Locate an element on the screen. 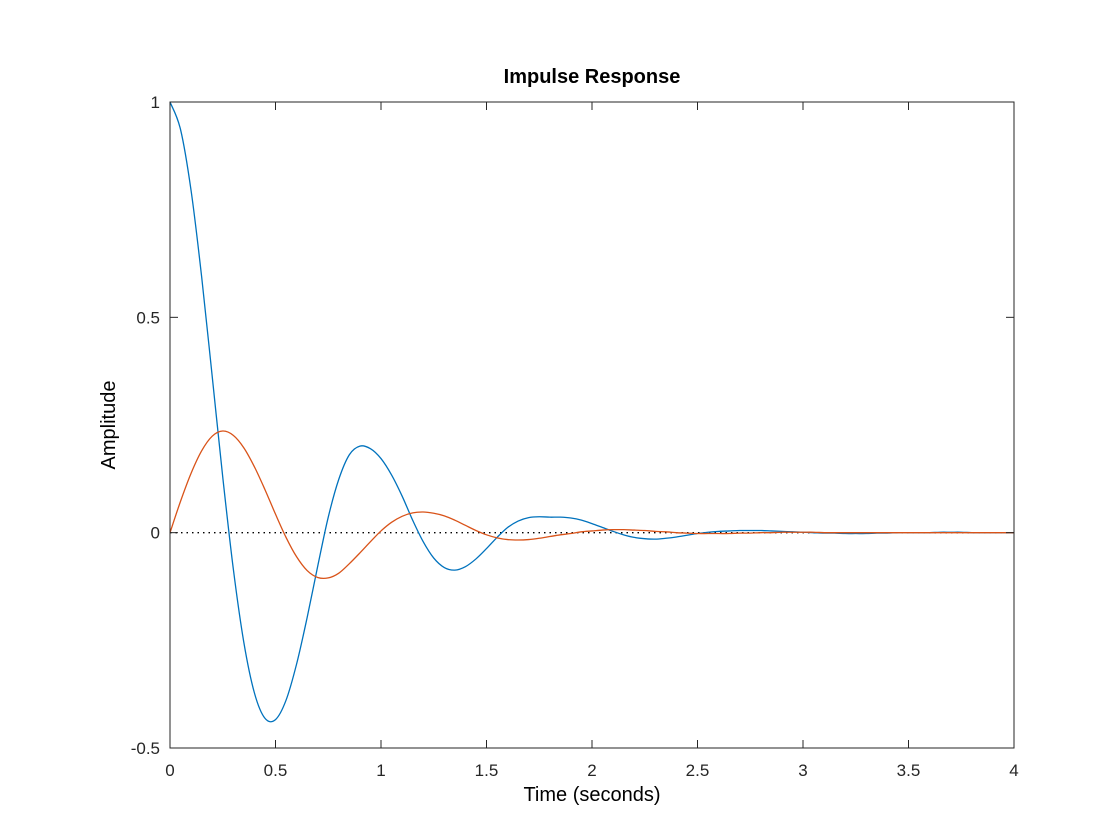 This screenshot has height=840, width=1120. y-tick-label: 0 is located at coordinates (155, 533).